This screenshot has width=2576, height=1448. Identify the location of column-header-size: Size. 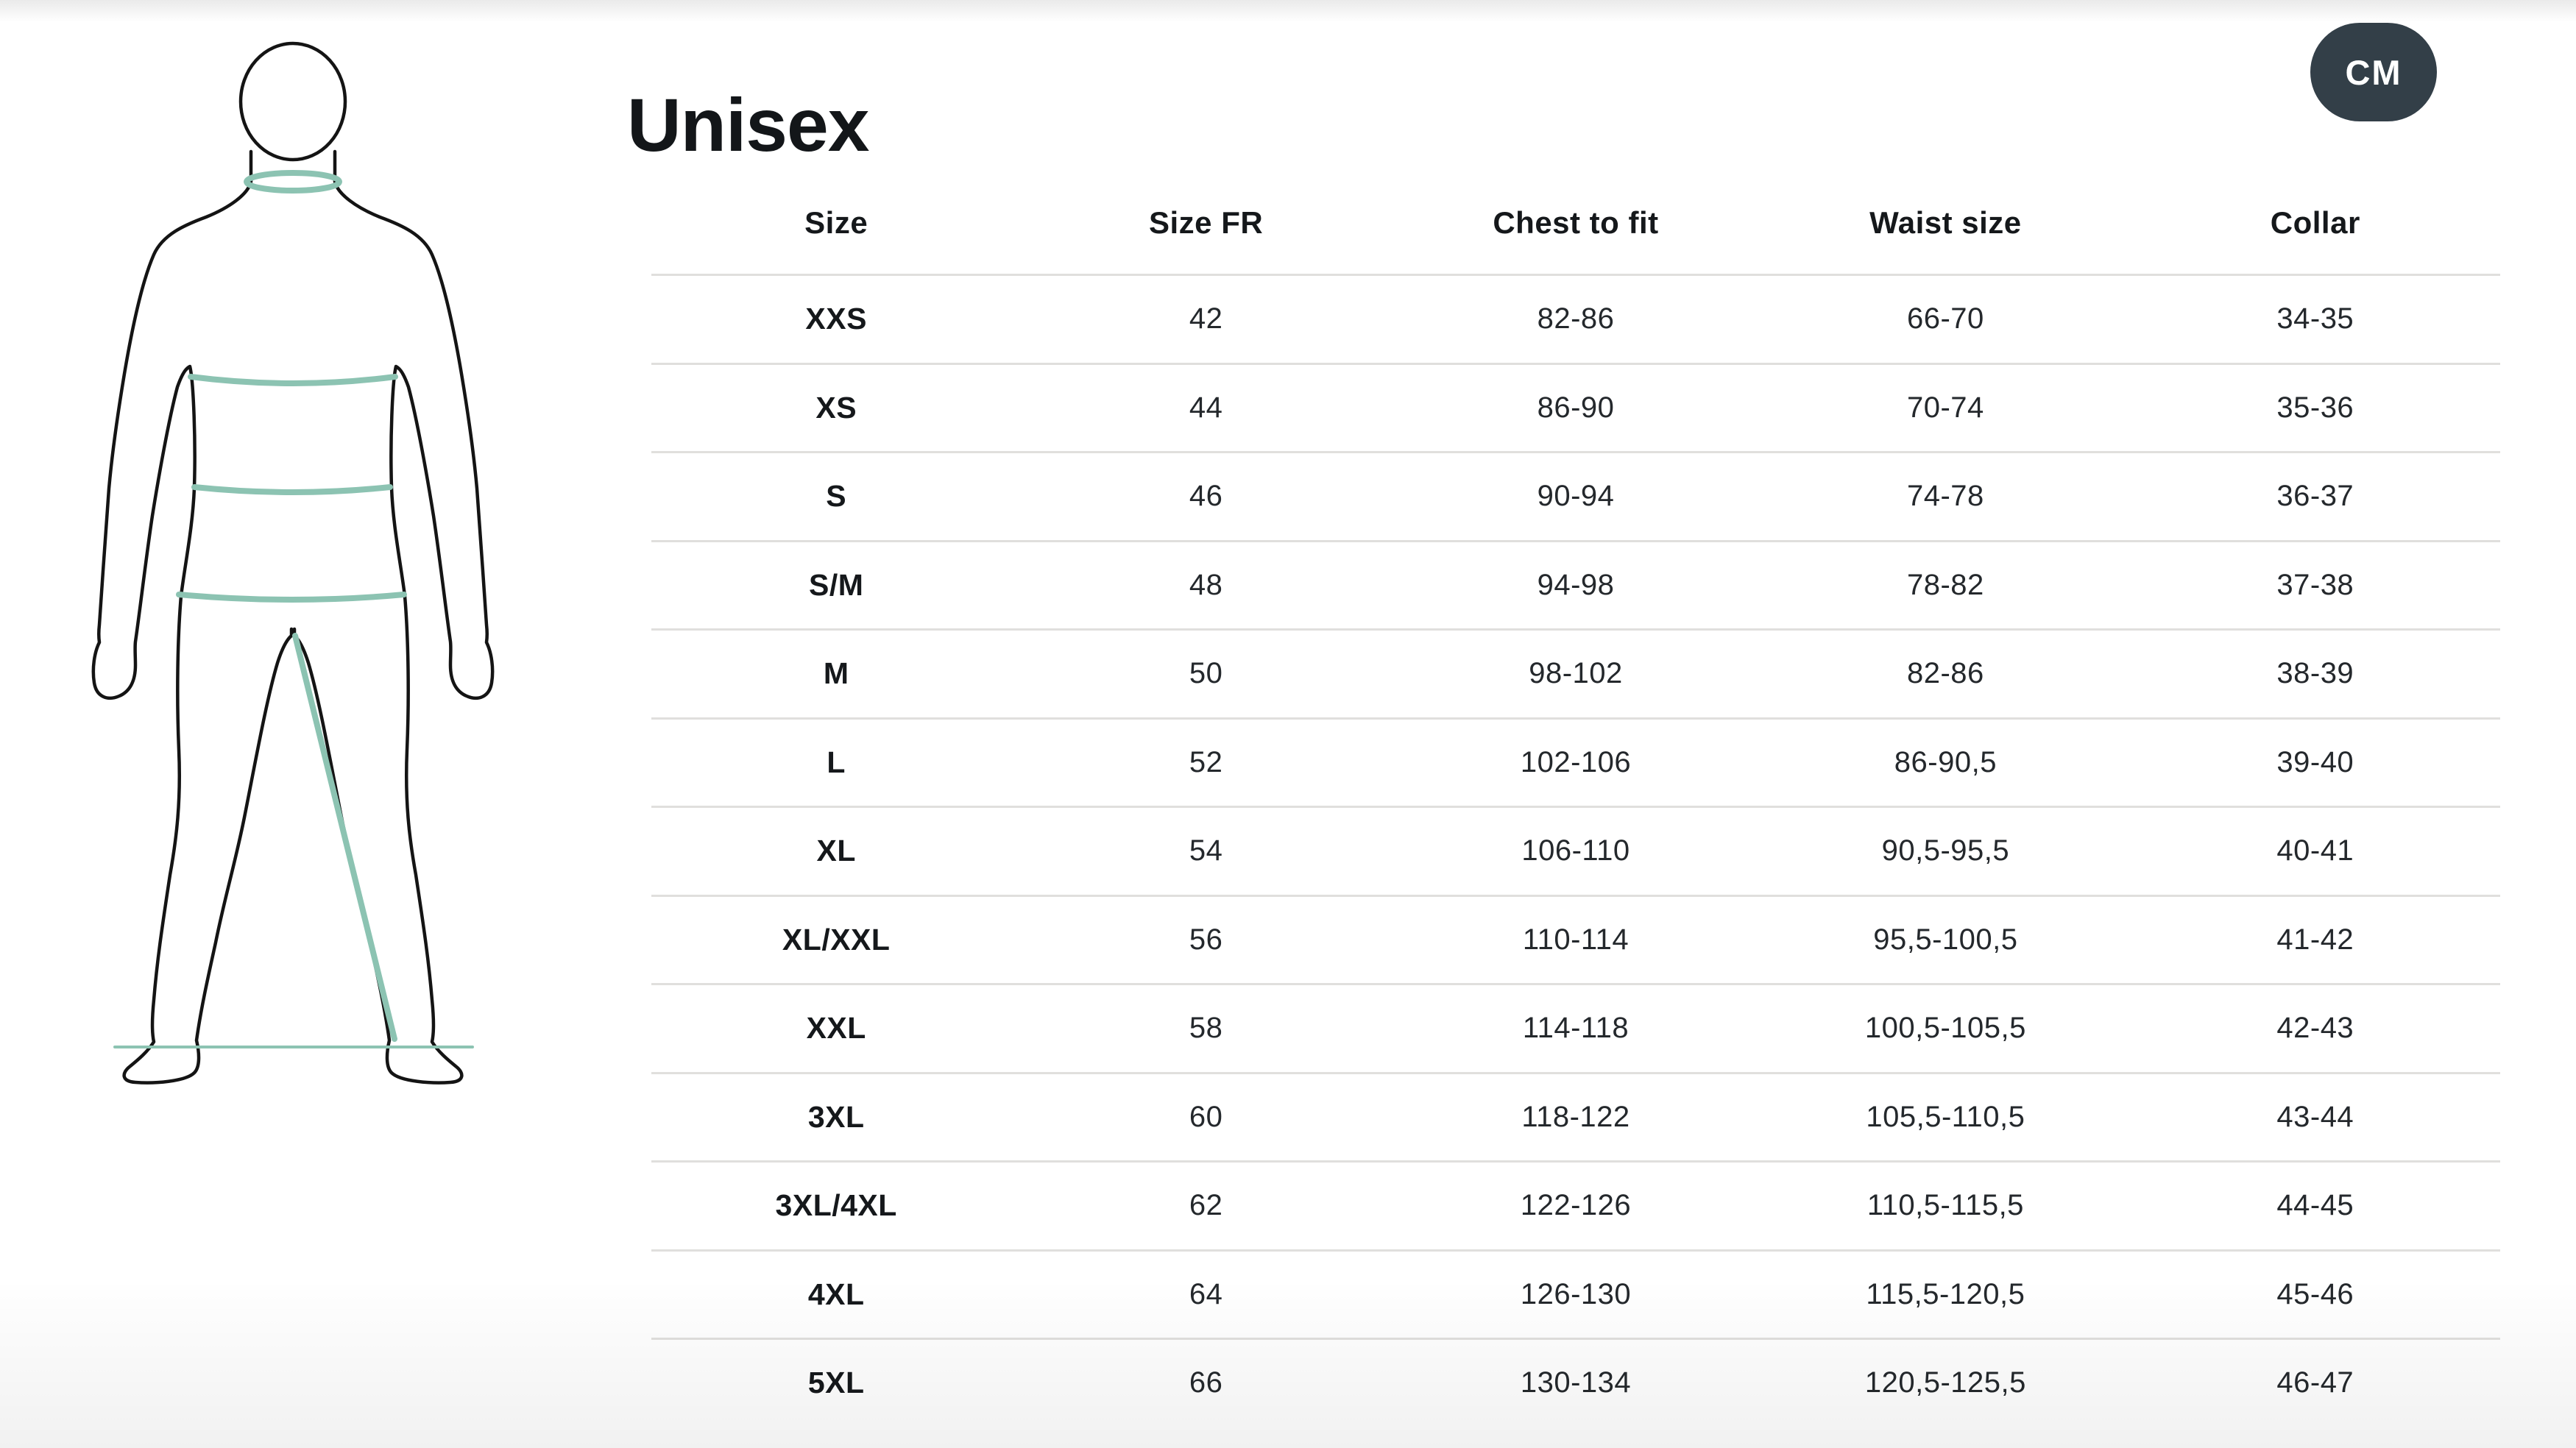
(836, 222).